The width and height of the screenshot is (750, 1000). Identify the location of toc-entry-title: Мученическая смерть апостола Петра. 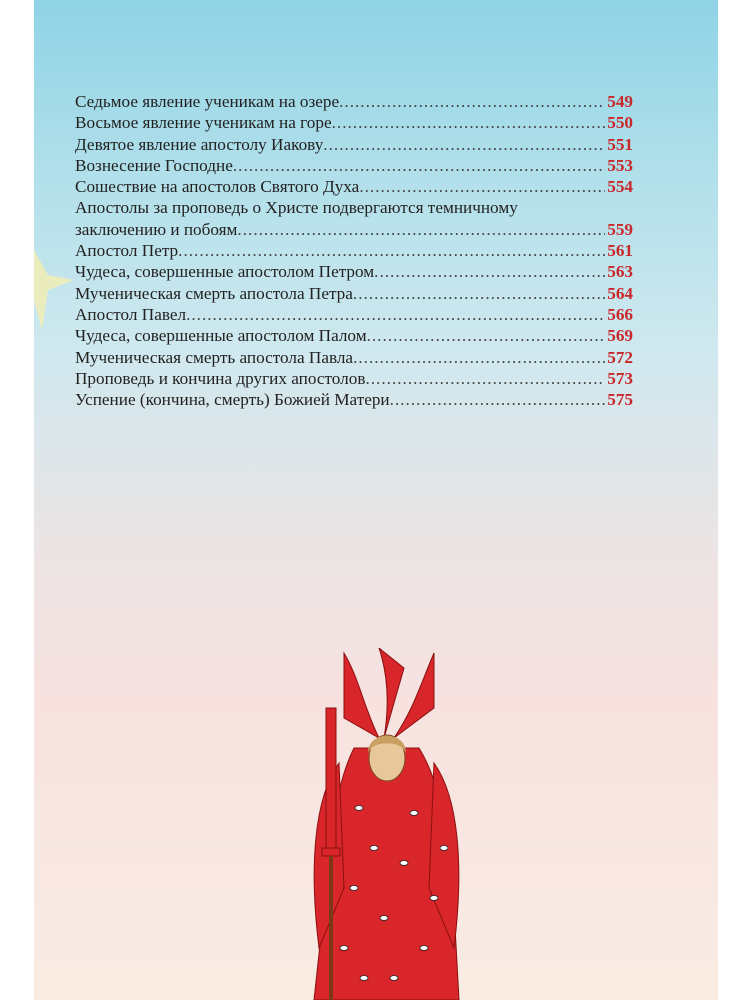
(214, 293).